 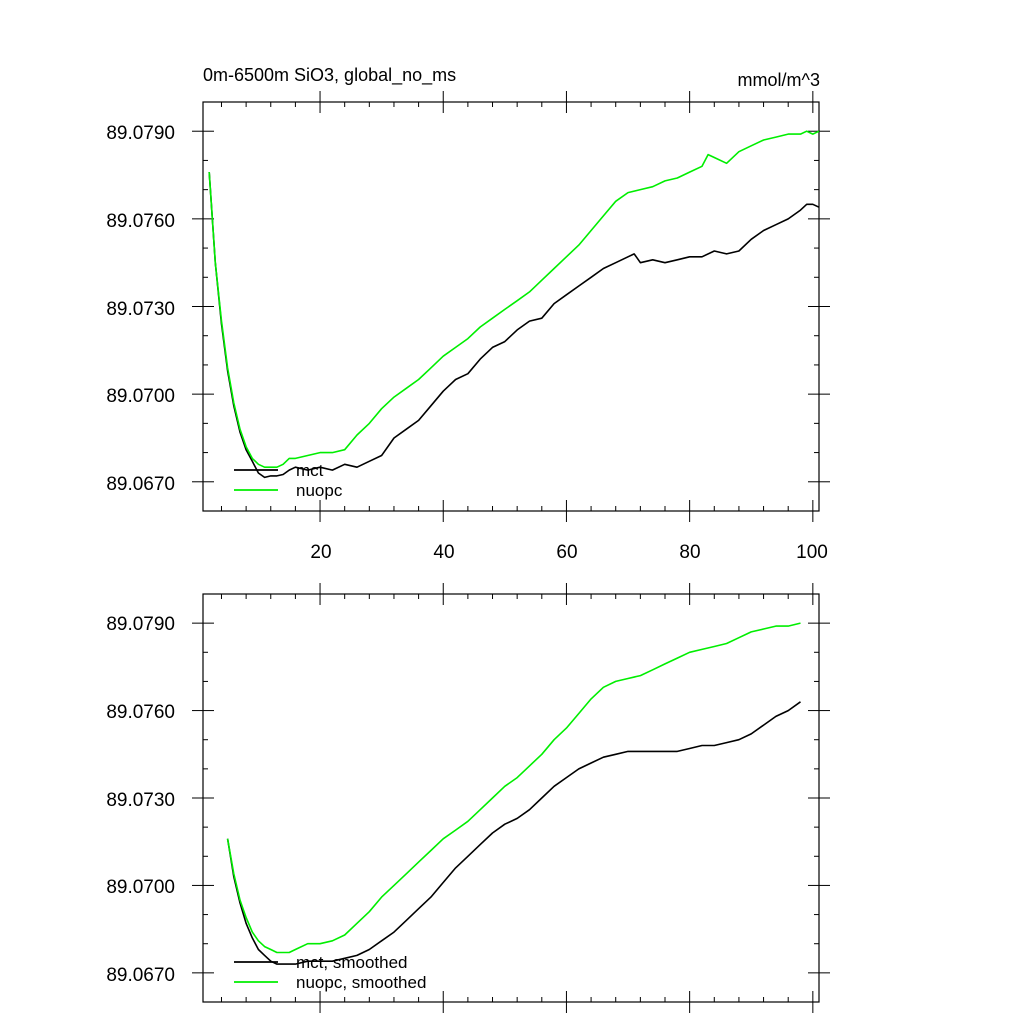 What do you see at coordinates (689, 552) in the screenshot?
I see `top-x-tick-label: 80` at bounding box center [689, 552].